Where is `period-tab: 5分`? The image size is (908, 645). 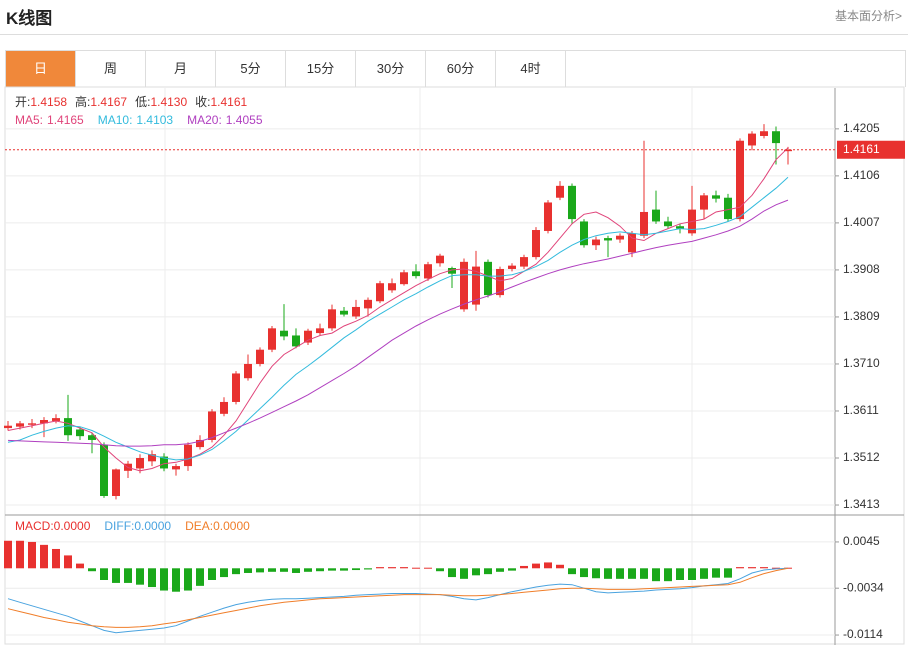 period-tab: 5分 is located at coordinates (251, 69).